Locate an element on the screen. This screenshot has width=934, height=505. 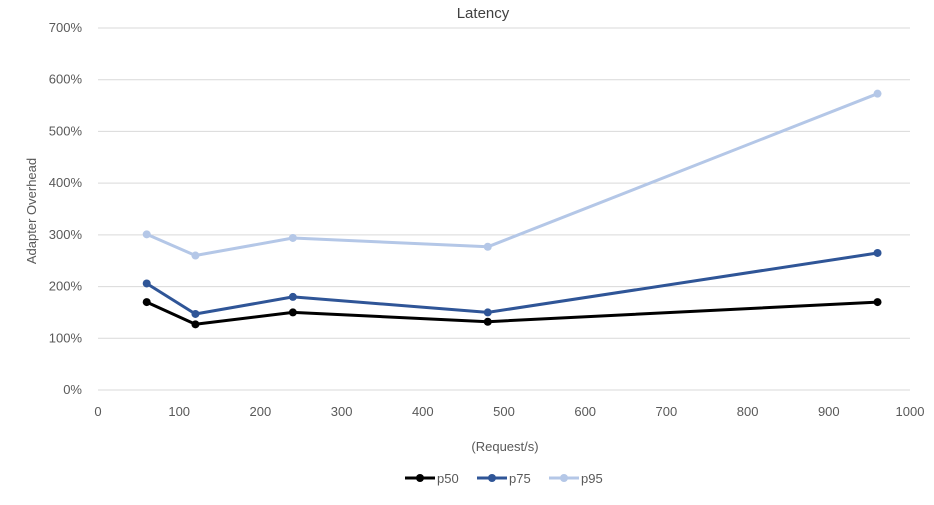
x-tick-label: 200 is located at coordinates (261, 411).